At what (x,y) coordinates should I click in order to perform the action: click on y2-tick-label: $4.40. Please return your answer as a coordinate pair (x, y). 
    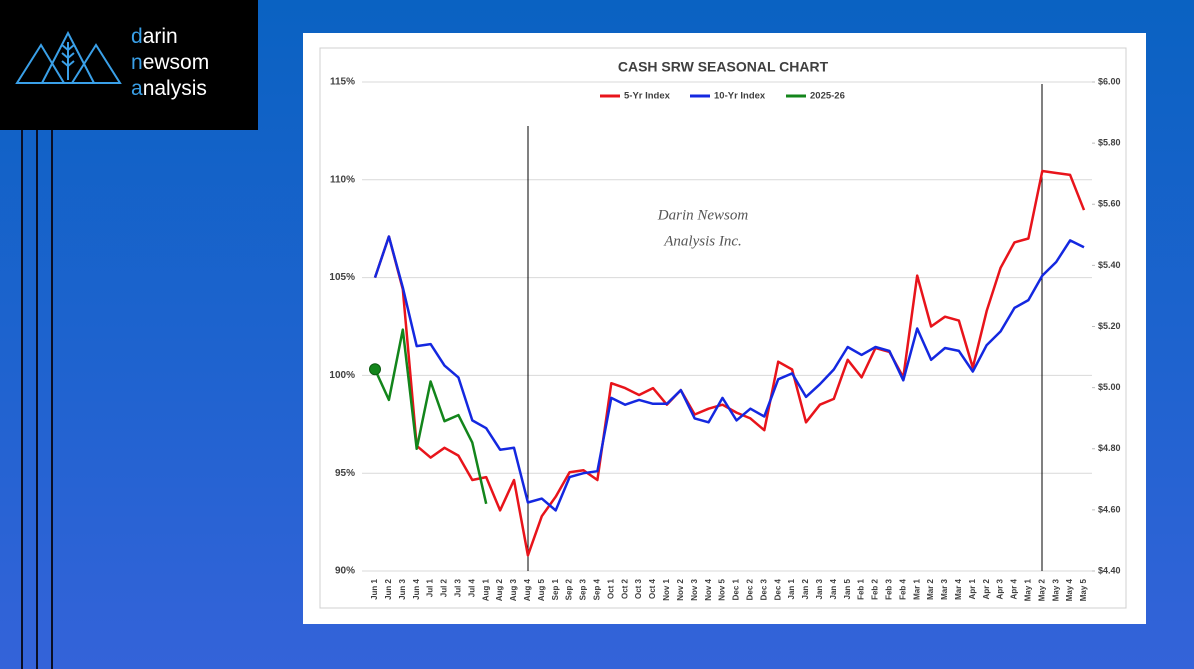
    Looking at the image, I should click on (1109, 570).